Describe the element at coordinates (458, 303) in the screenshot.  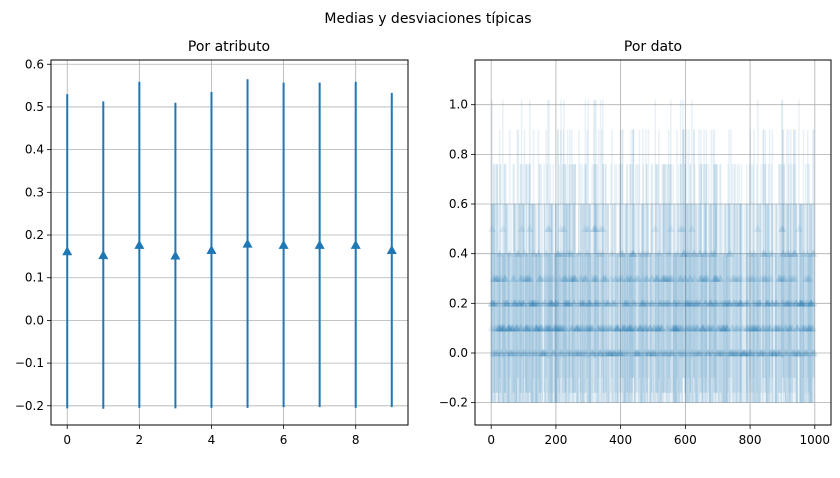
I see `right-chart-ytick-label: 0.2` at that location.